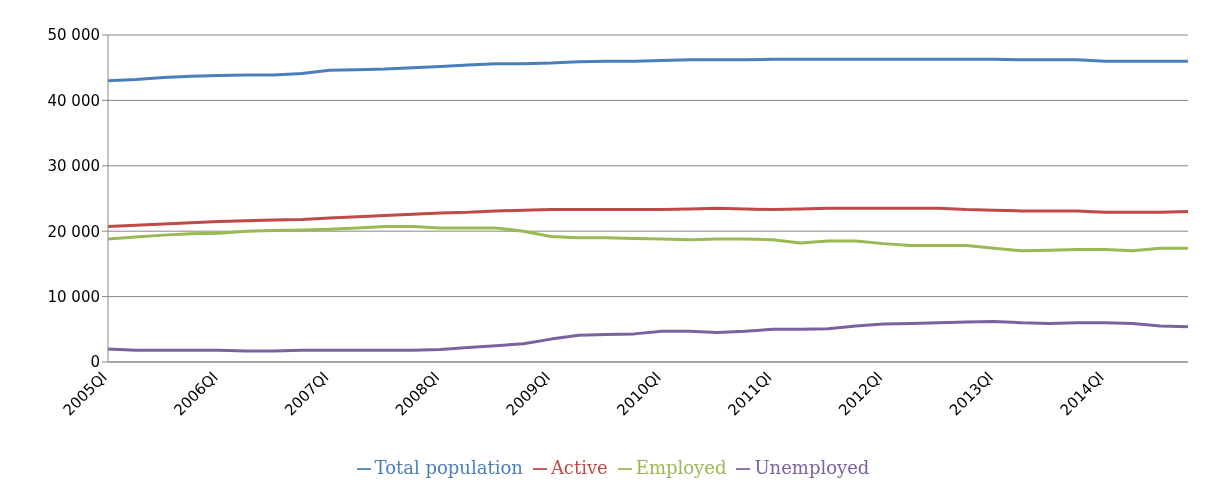 This screenshot has width=1227, height=487. What do you see at coordinates (73, 35) in the screenshot?
I see `y-tick-label: 50 000` at bounding box center [73, 35].